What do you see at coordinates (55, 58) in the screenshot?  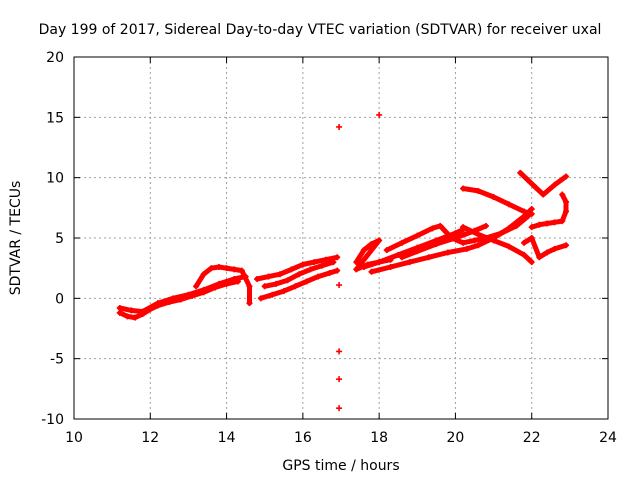 I see `y-tick-label: 20` at bounding box center [55, 58].